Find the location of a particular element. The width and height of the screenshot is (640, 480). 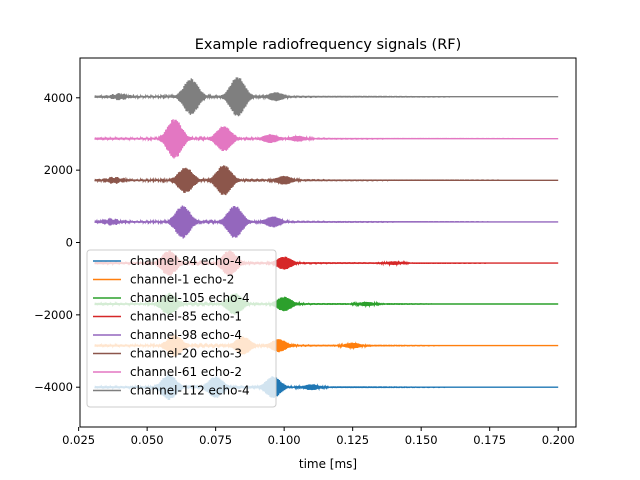

x-tick-label-3: 0.100 is located at coordinates (284, 440).